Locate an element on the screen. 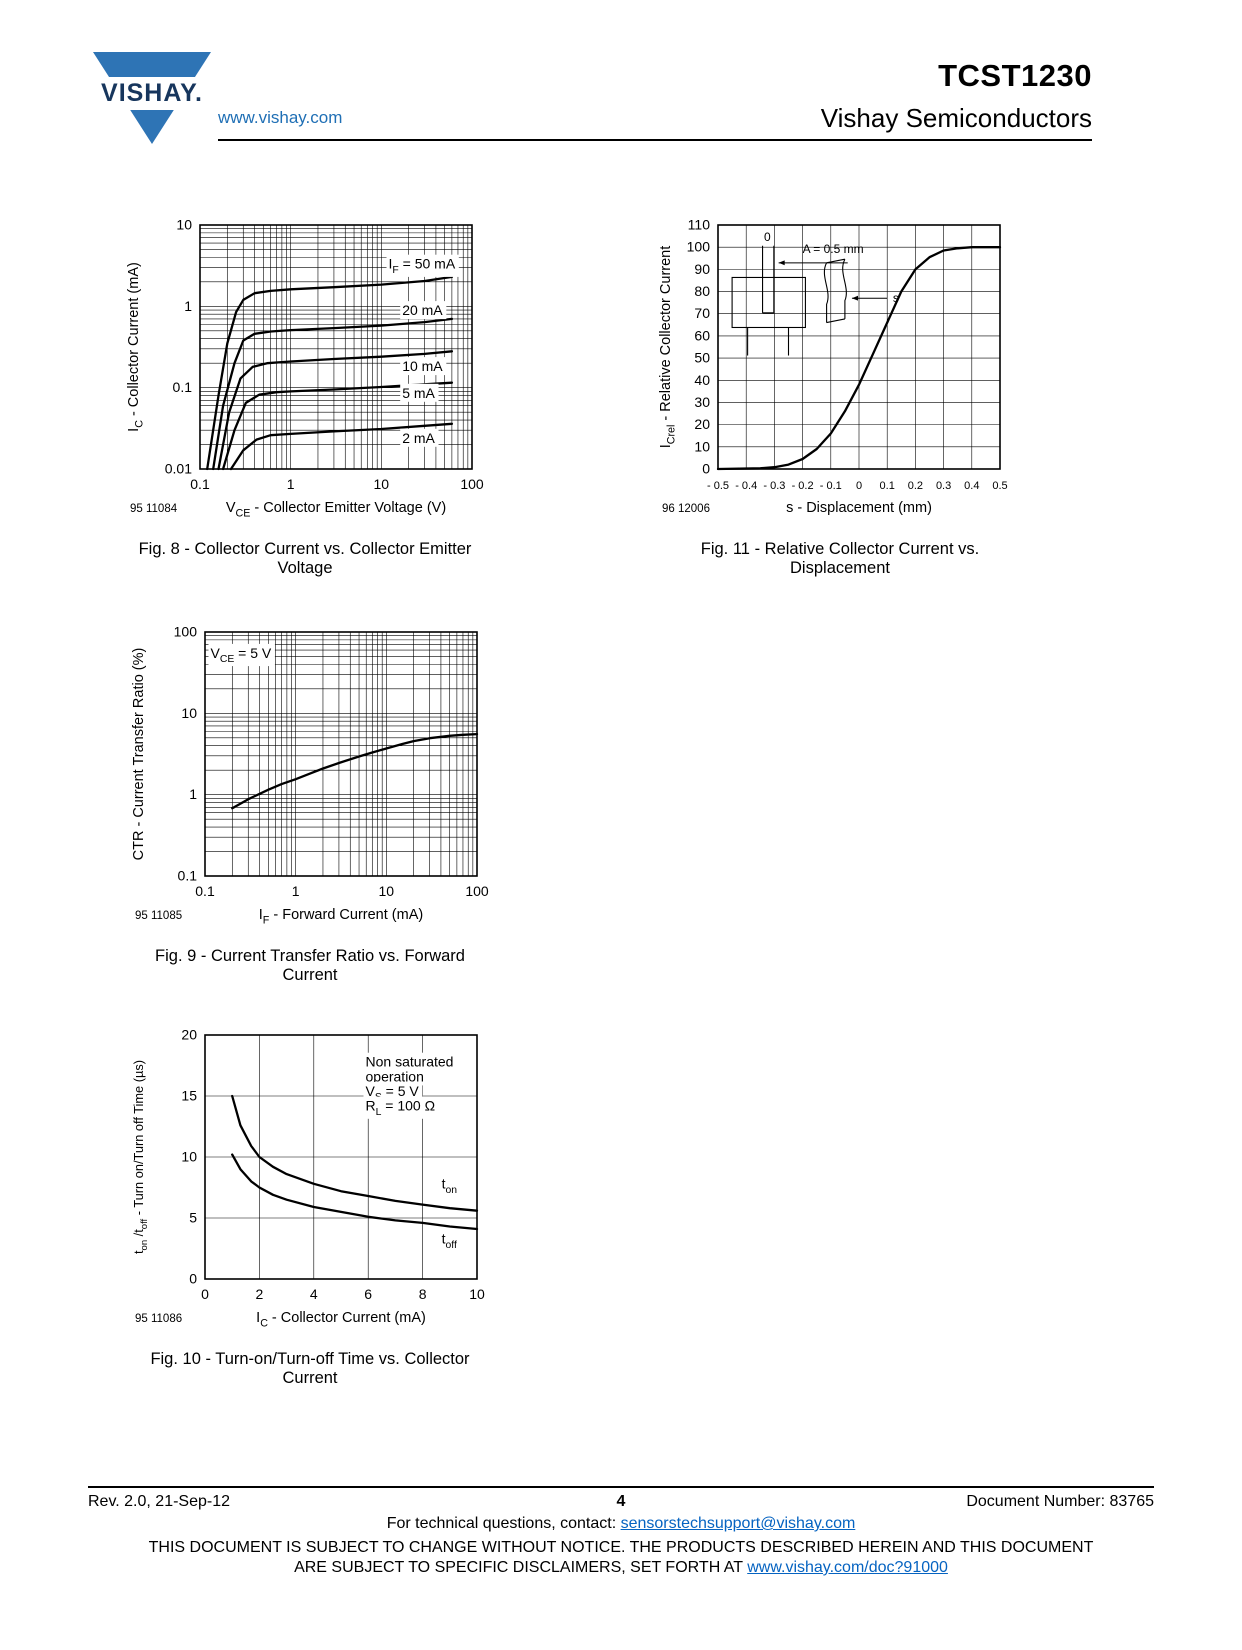 This screenshot has width=1242, height=1650. website-link: www.vishay.com is located at coordinates (280, 117).